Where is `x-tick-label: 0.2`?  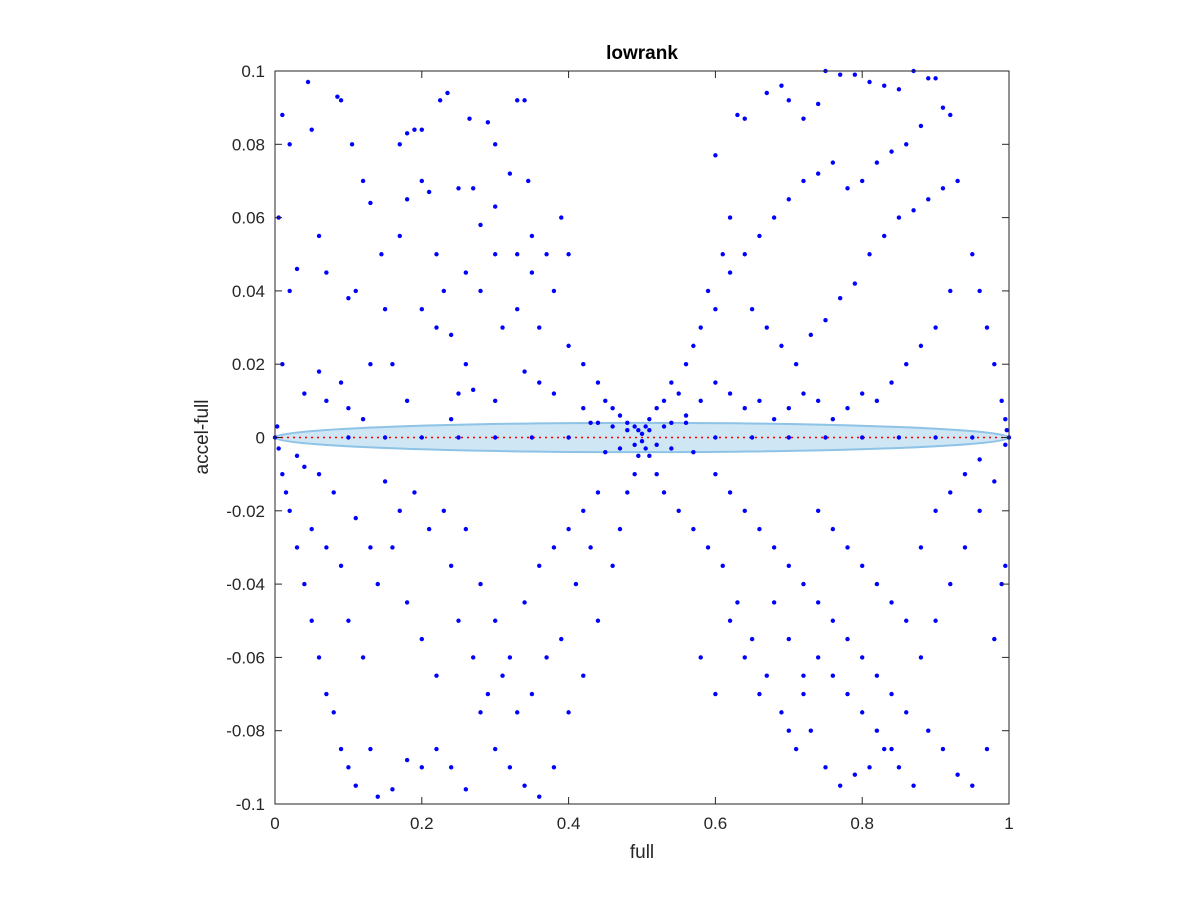
x-tick-label: 0.2 is located at coordinates (422, 823).